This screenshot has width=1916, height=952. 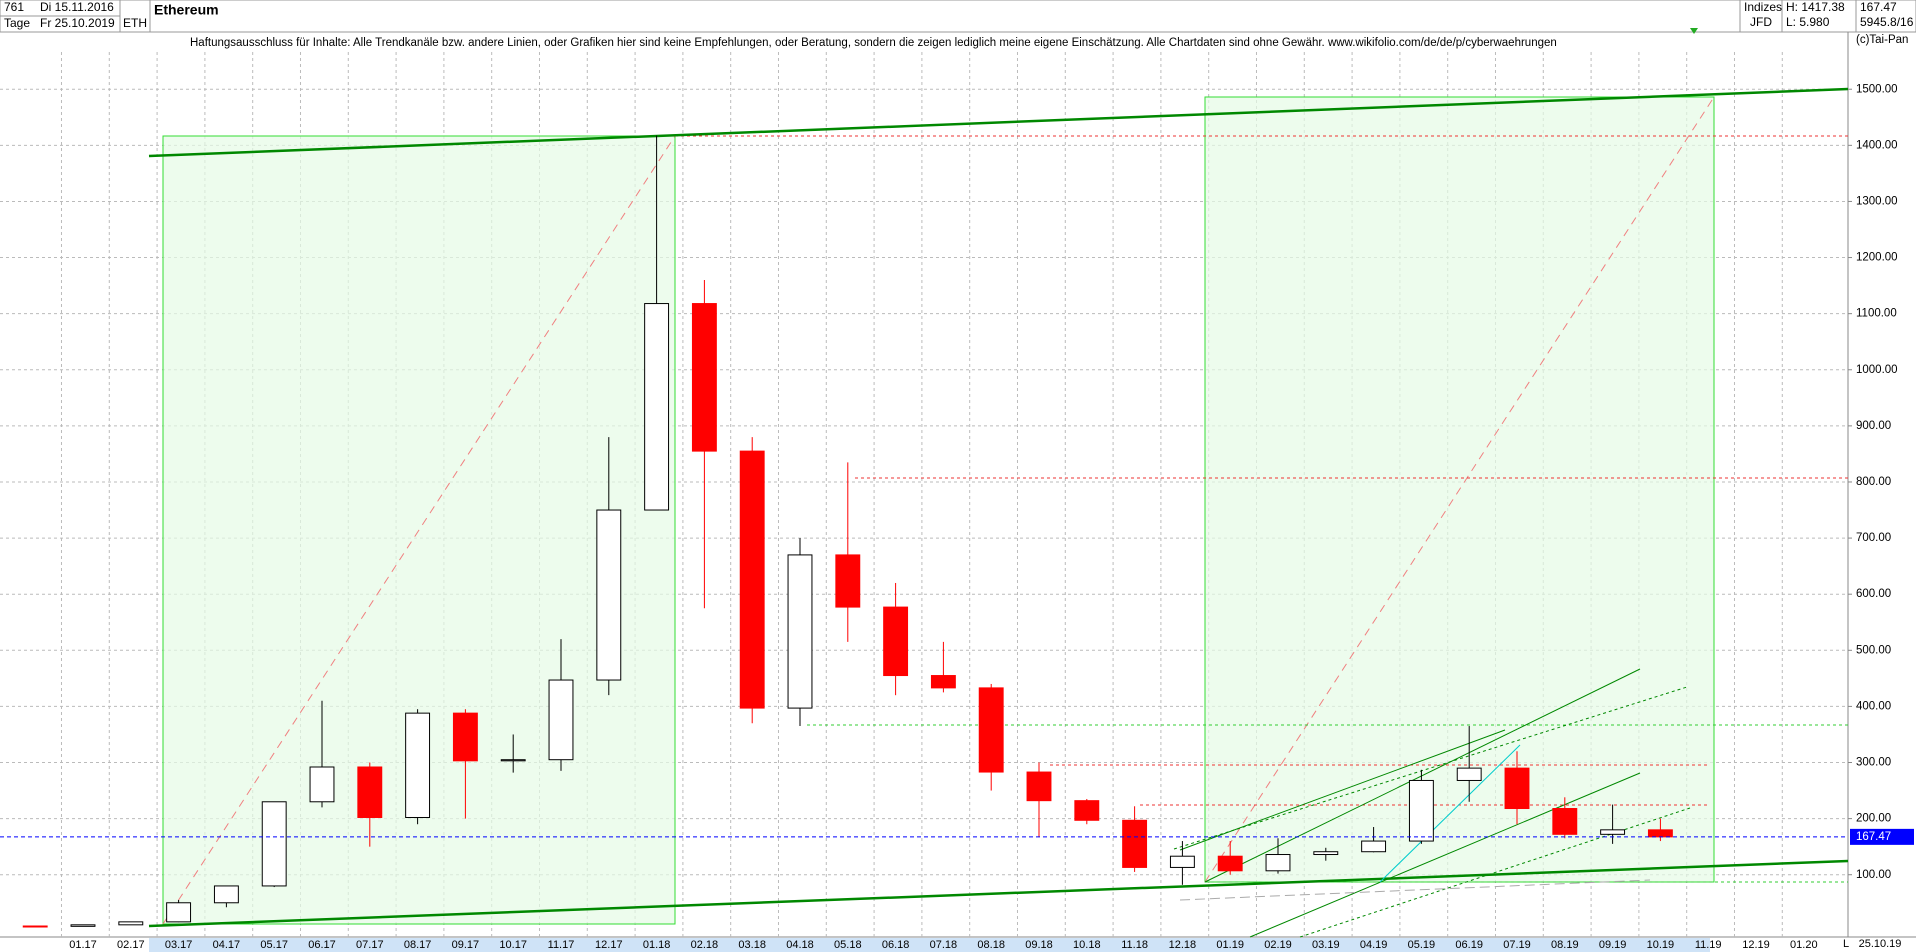 I want to click on y-tick-label: 300.00, so click(x=1873, y=763).